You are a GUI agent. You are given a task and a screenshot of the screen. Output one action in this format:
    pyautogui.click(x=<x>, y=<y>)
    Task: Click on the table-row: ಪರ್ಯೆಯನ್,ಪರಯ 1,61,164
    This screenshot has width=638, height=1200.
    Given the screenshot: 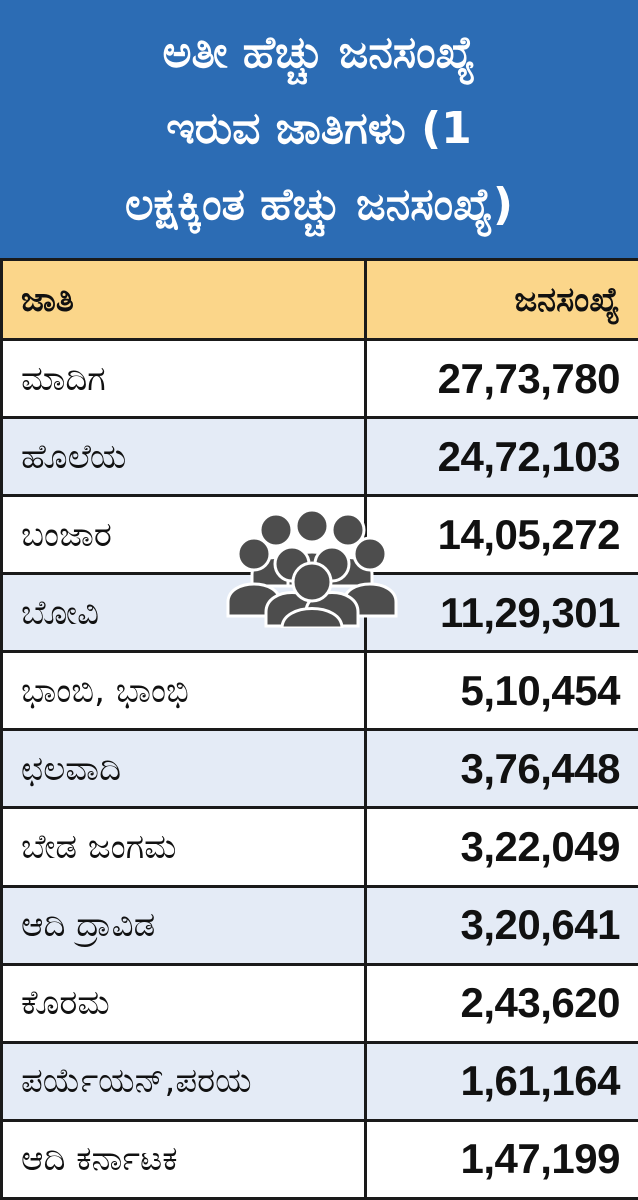 What is the action you would take?
    pyautogui.click(x=319, y=1081)
    